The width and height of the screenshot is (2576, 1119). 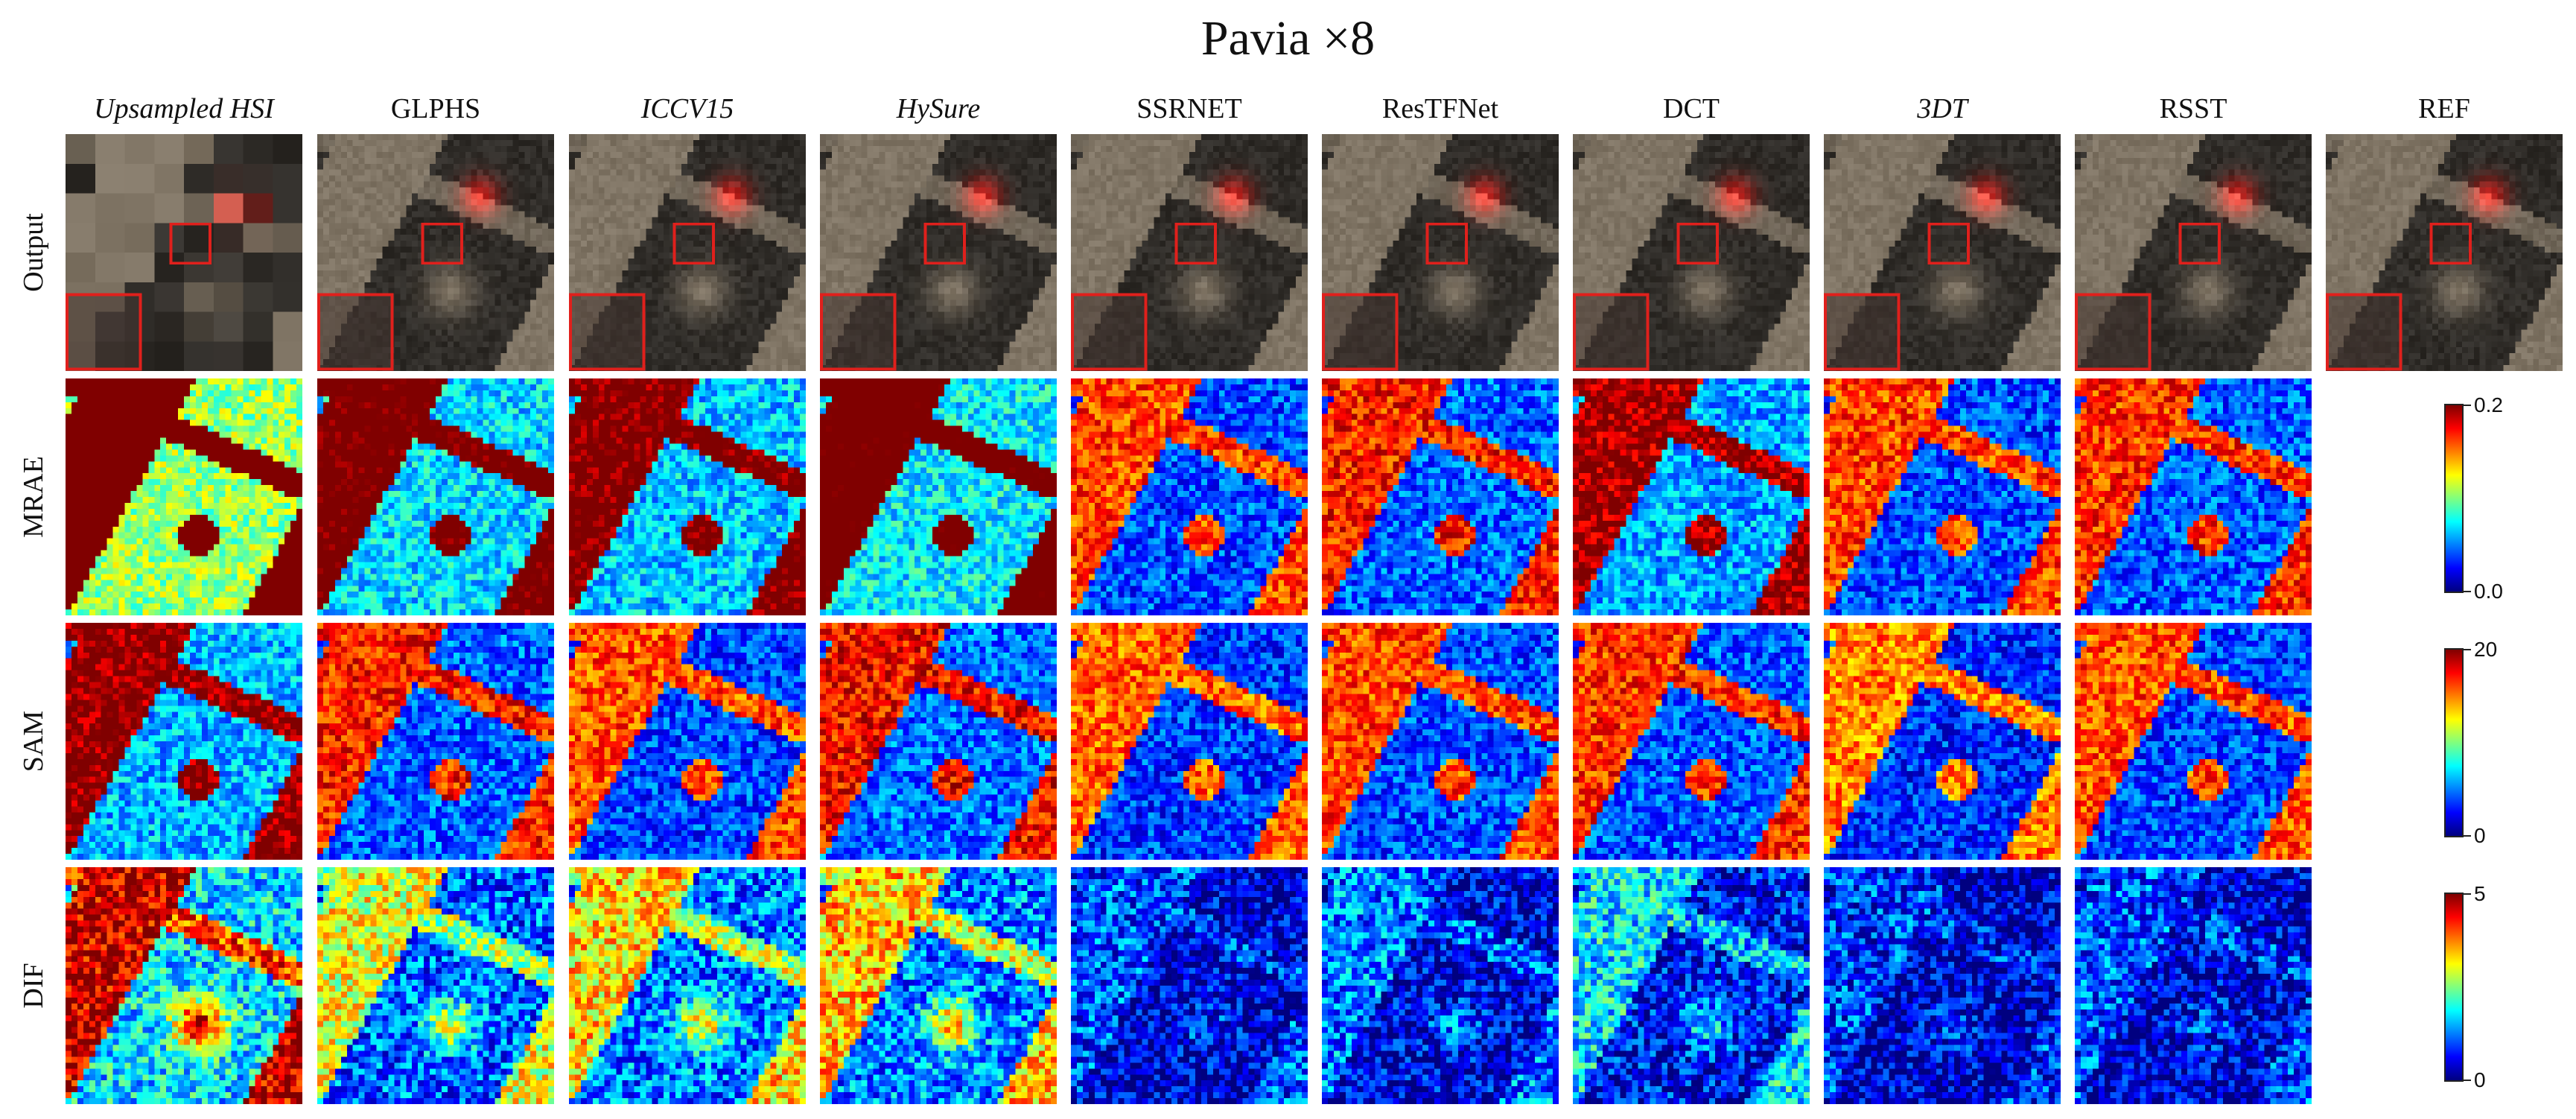 I want to click on method-label-ssrnet: SSRNET, so click(x=1189, y=108).